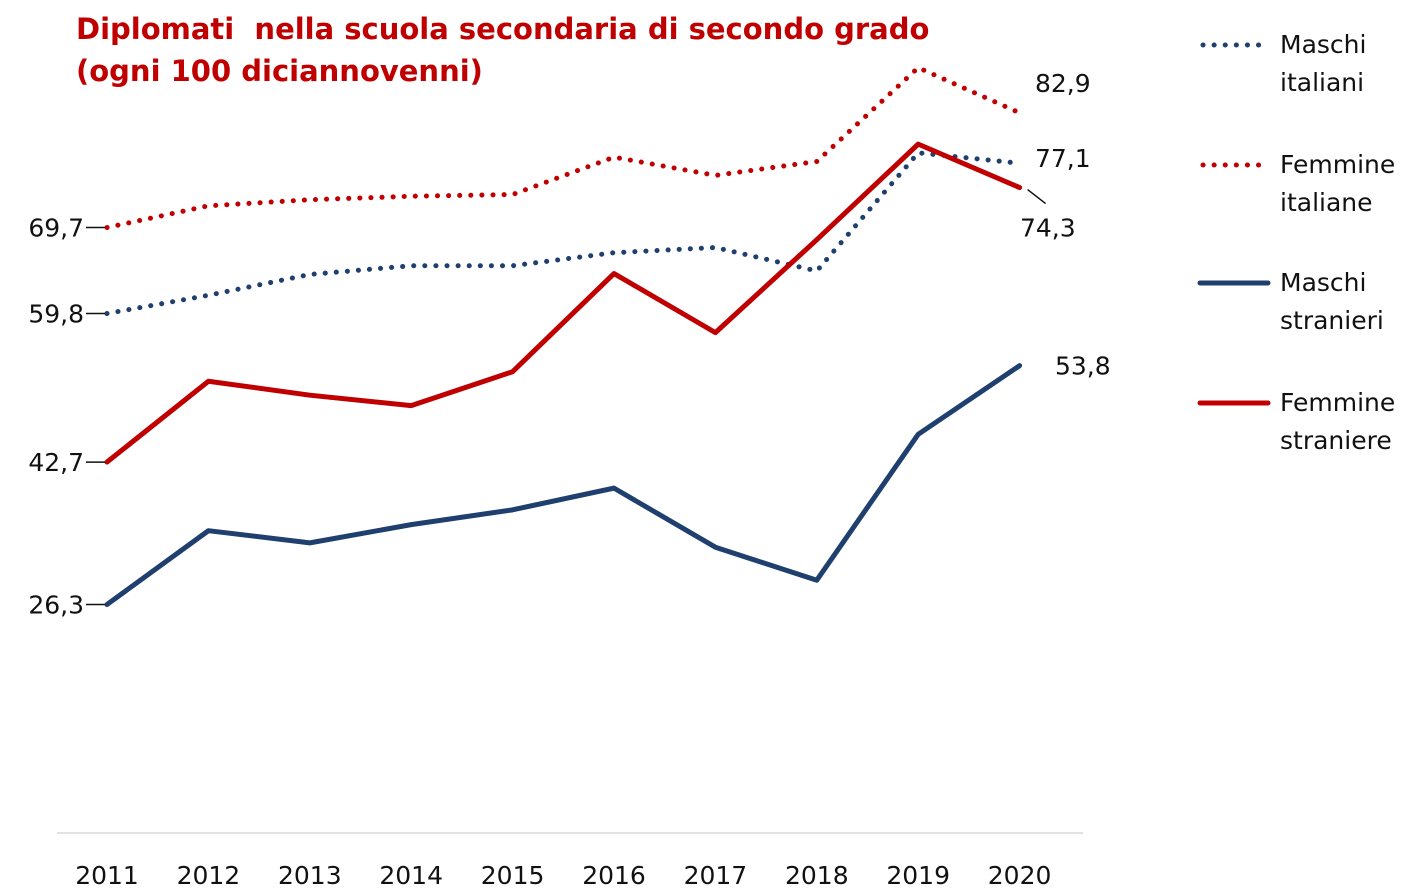 This screenshot has height=889, width=1426. I want to click on data-label: 77,1, so click(1063, 158).